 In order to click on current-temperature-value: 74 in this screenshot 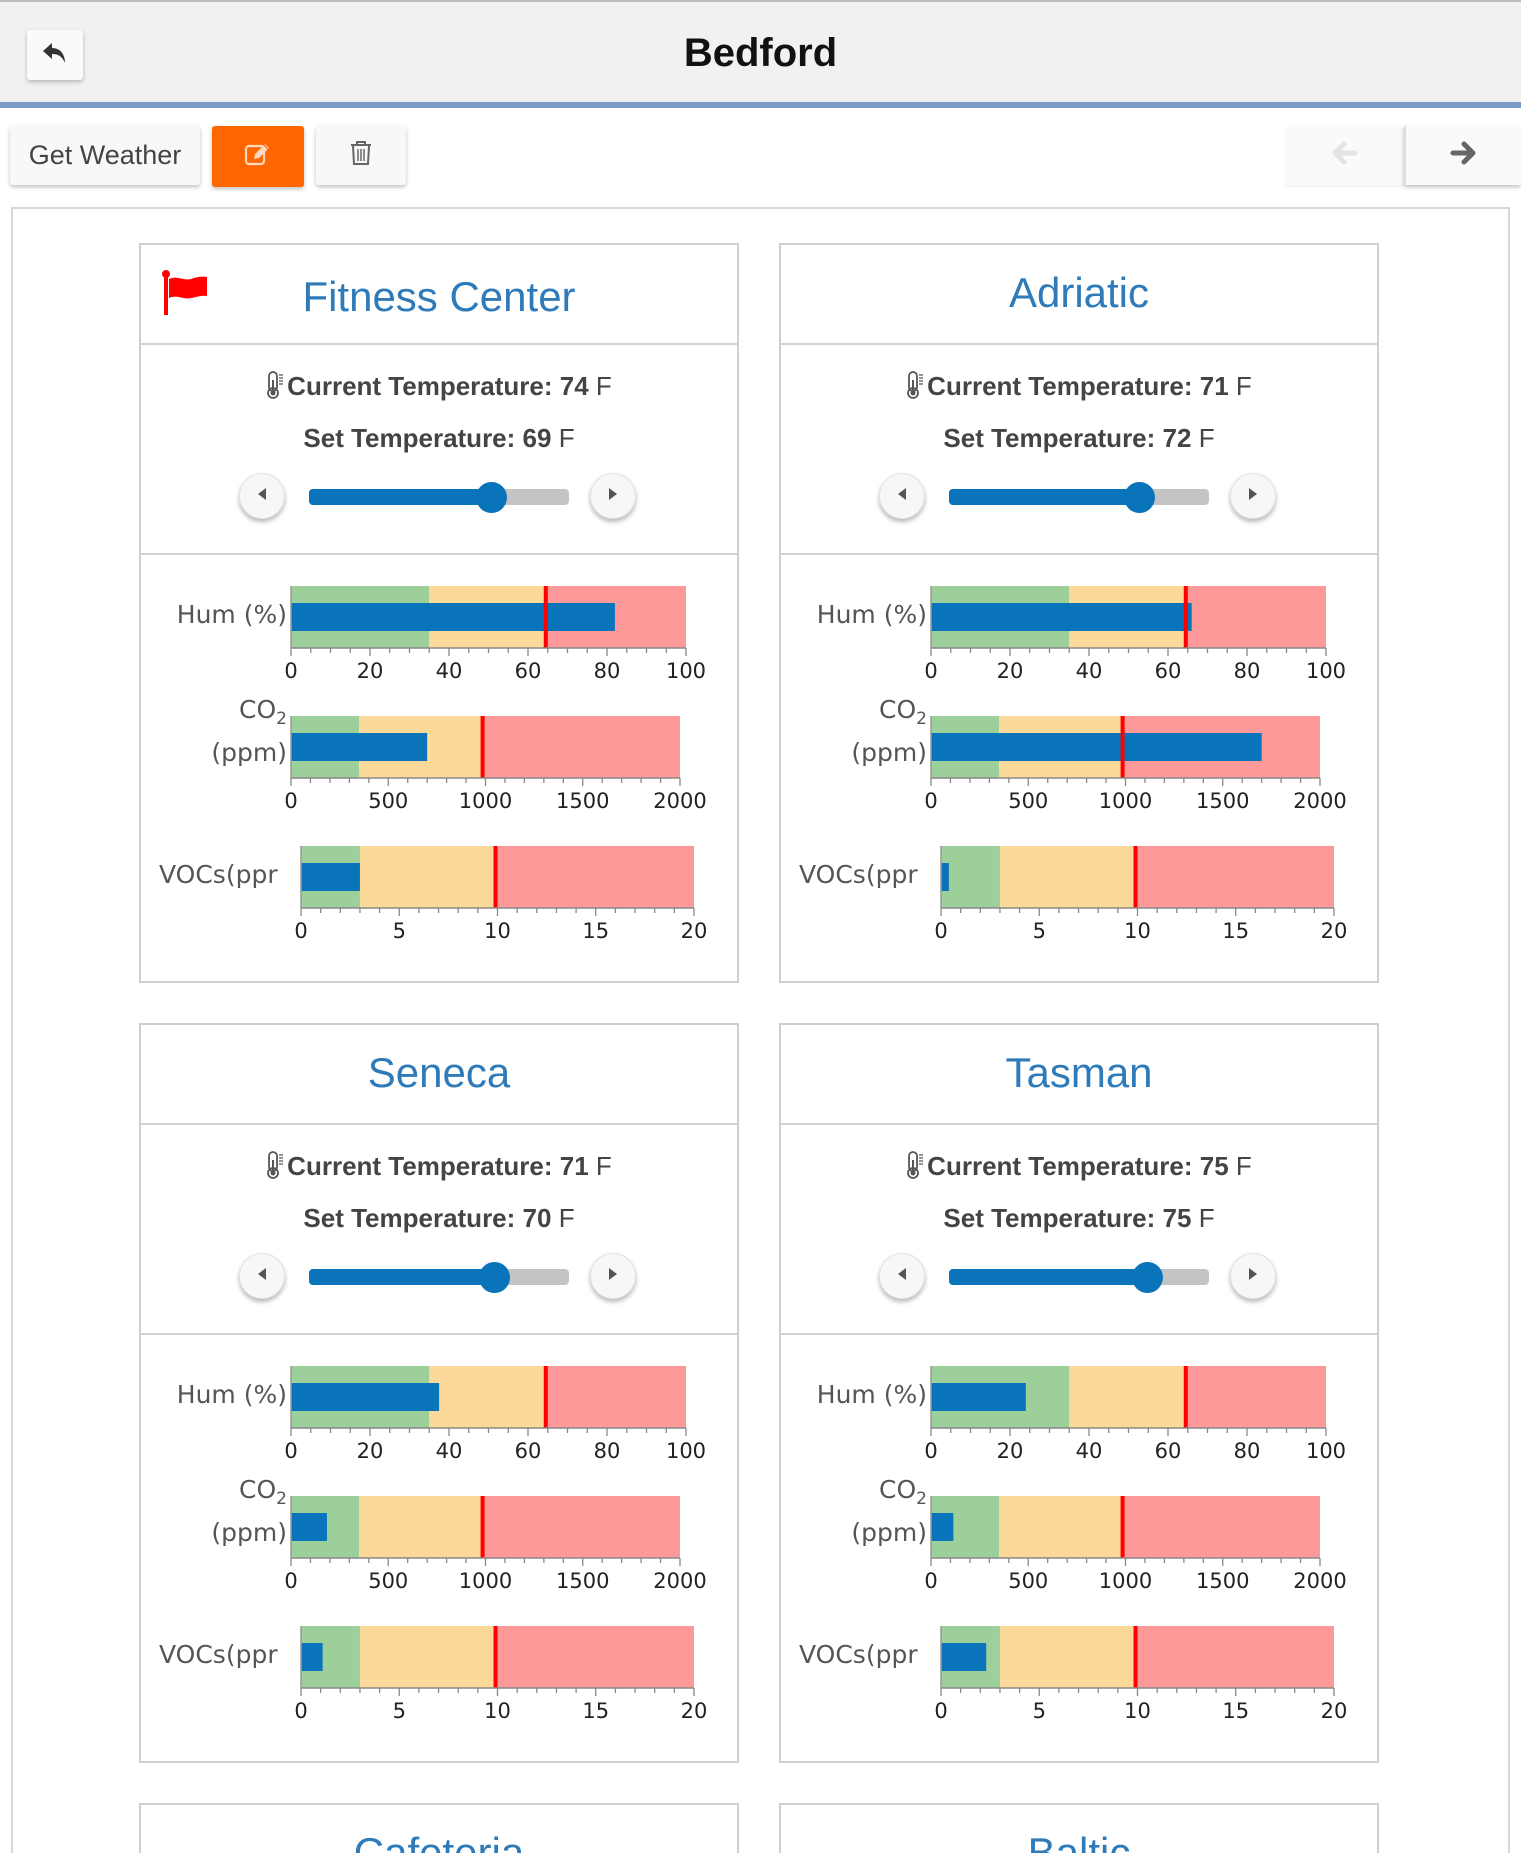, I will do `click(574, 386)`.